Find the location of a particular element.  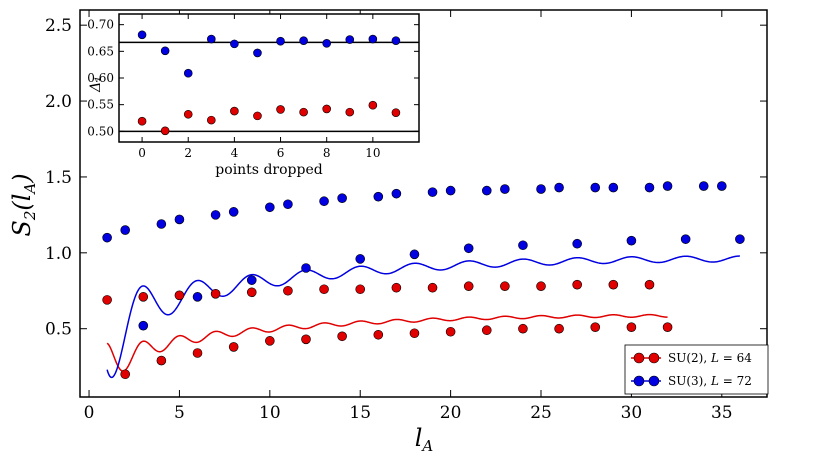

inset-background is located at coordinates (269, 78).